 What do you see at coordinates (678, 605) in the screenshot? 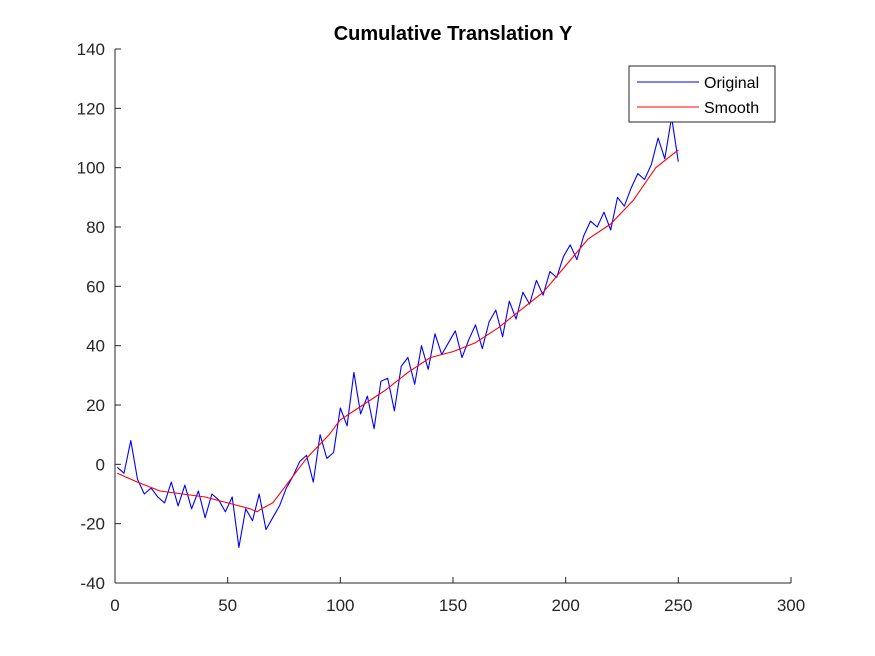
I see `x-tick-label: 250` at bounding box center [678, 605].